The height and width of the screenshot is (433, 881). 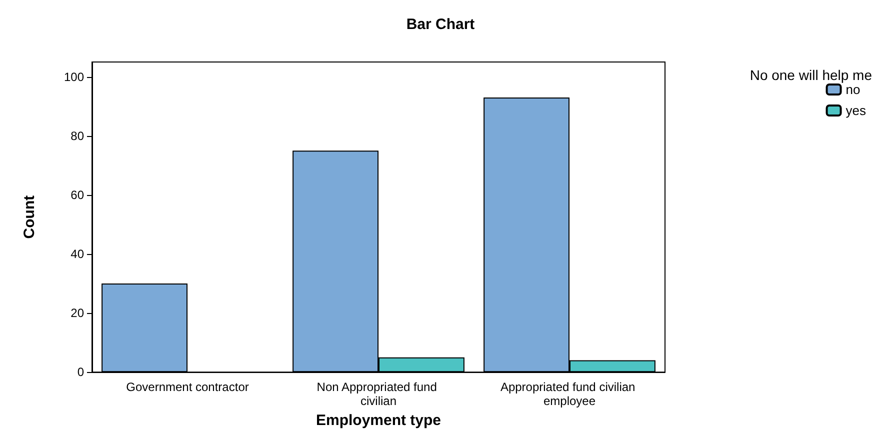 What do you see at coordinates (74, 77) in the screenshot?
I see `y-tick-label: 100` at bounding box center [74, 77].